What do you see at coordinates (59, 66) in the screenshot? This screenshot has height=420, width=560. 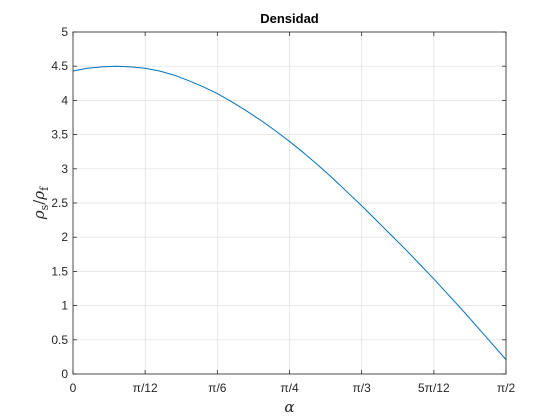 I see `y-tick-label: 4.5` at bounding box center [59, 66].